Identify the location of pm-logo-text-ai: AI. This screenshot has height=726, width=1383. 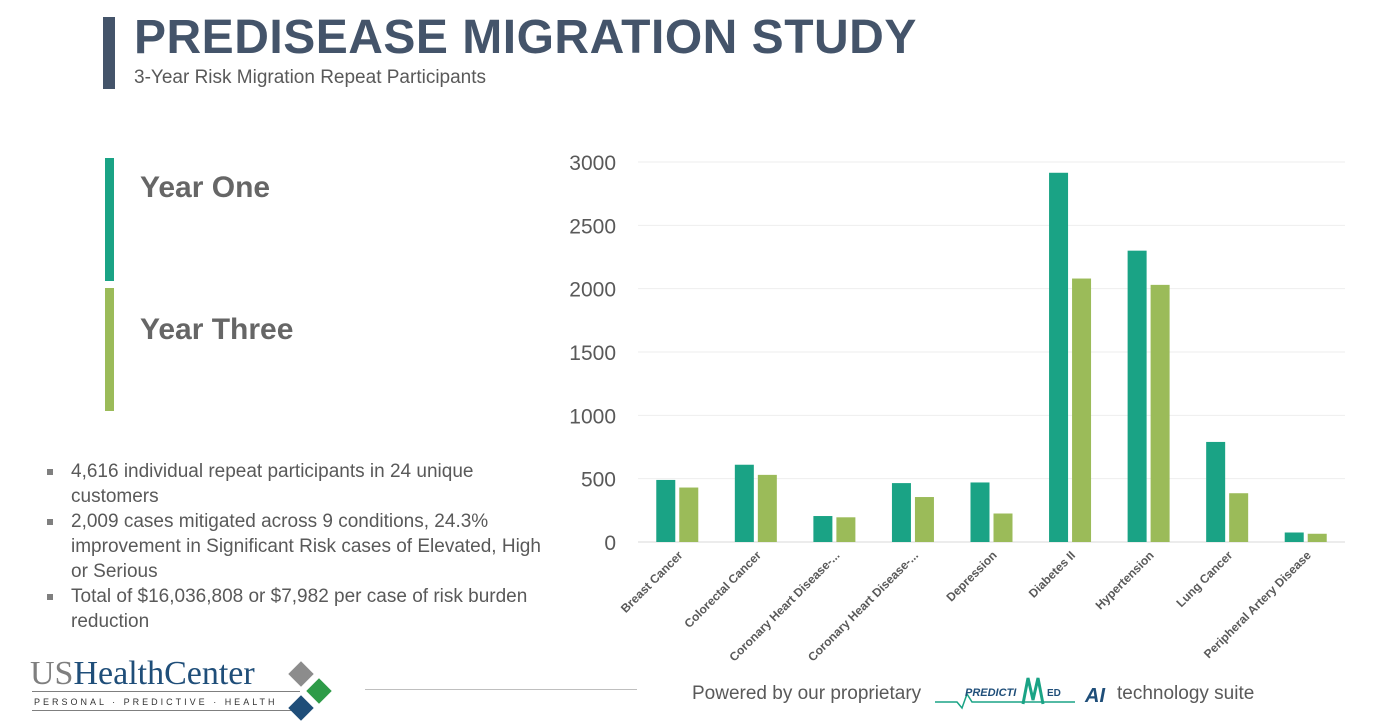
(1094, 696).